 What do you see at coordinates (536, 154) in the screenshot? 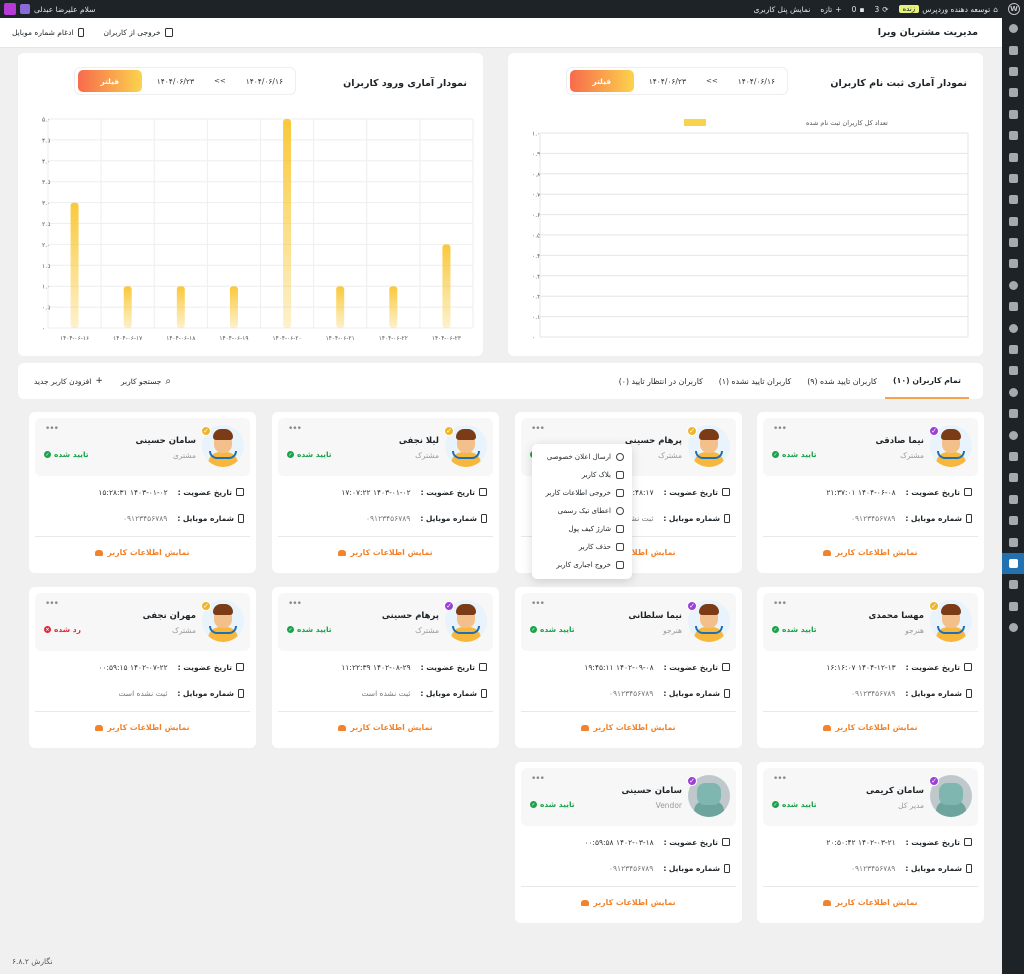
I see `y-tick-label: ۰.۹` at bounding box center [536, 154].